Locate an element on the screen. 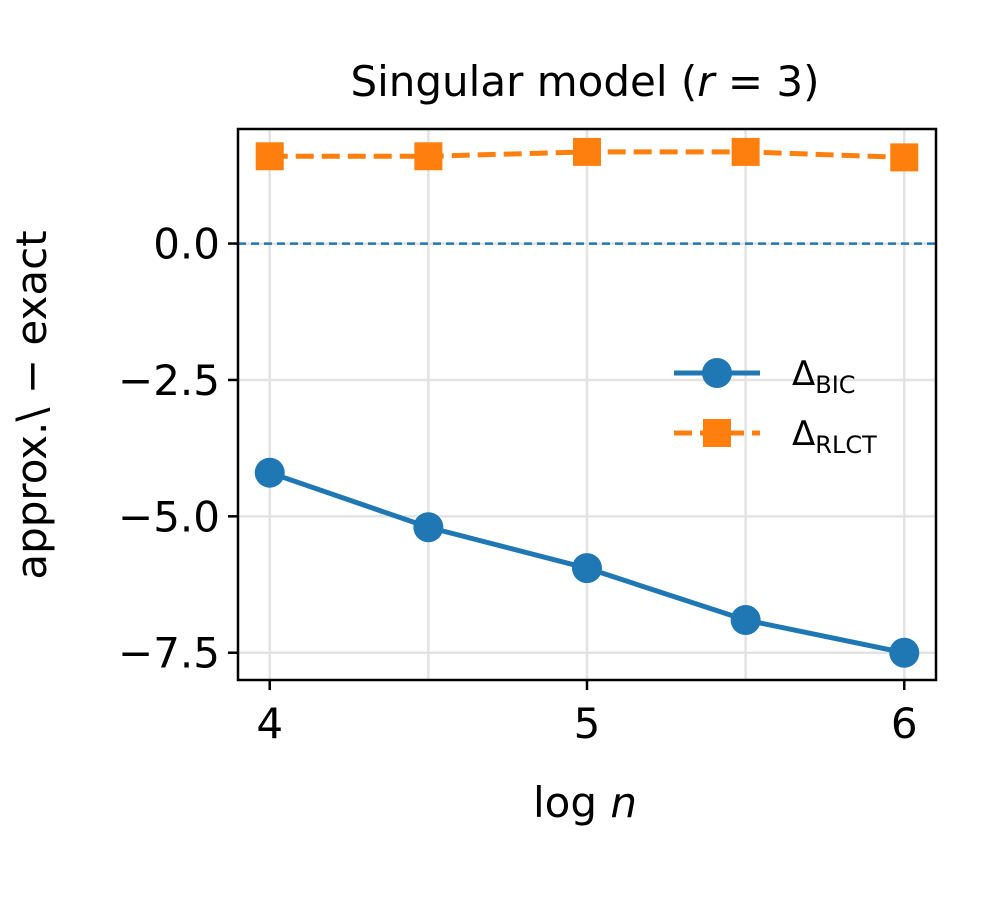  legend-label-bic: ΔBIC is located at coordinates (824, 376).